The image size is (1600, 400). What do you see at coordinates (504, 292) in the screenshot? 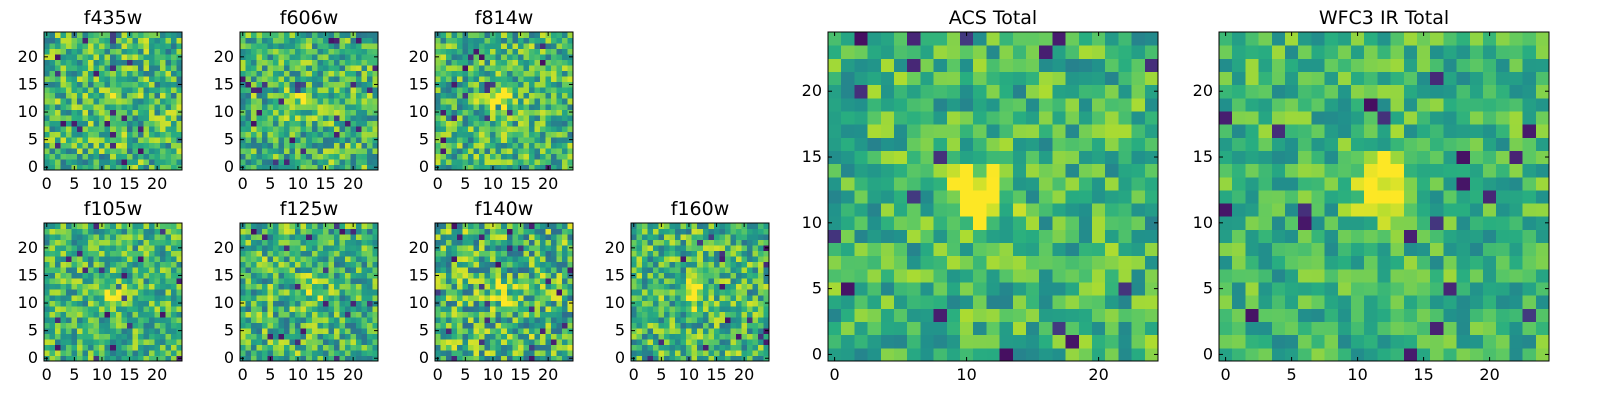
I see `heatmap-cells` at bounding box center [504, 292].